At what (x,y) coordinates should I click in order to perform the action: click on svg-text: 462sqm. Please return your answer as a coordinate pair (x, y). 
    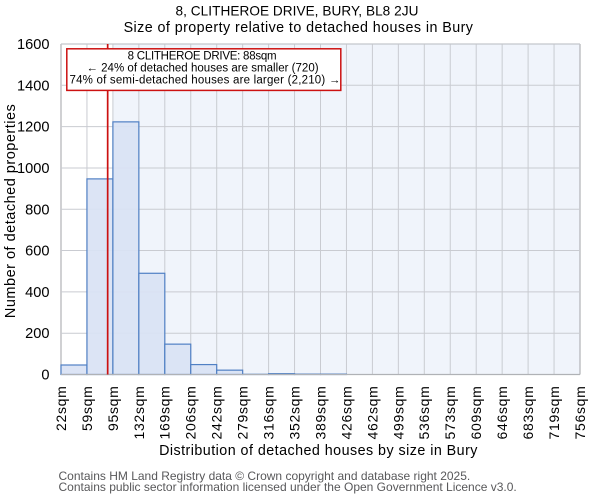
    Looking at the image, I should click on (372, 413).